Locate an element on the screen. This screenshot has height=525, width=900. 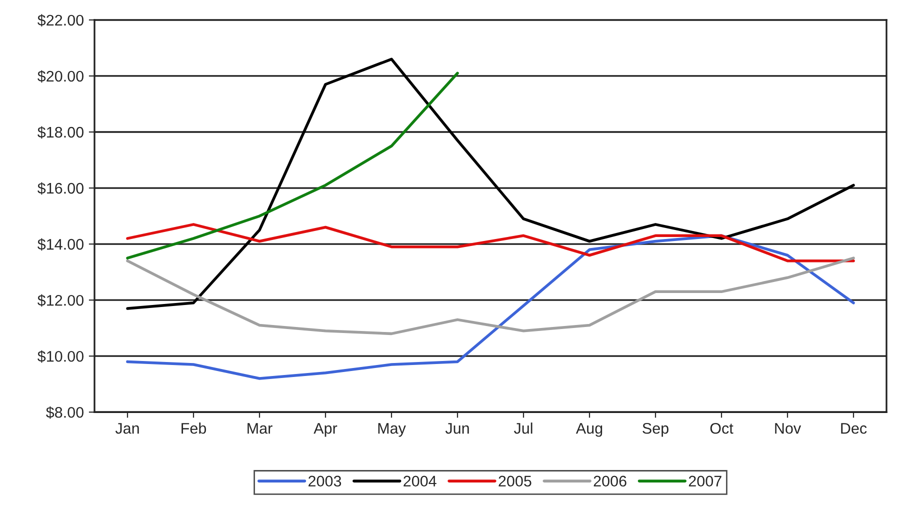
x-tick-label: Nov is located at coordinates (788, 428).